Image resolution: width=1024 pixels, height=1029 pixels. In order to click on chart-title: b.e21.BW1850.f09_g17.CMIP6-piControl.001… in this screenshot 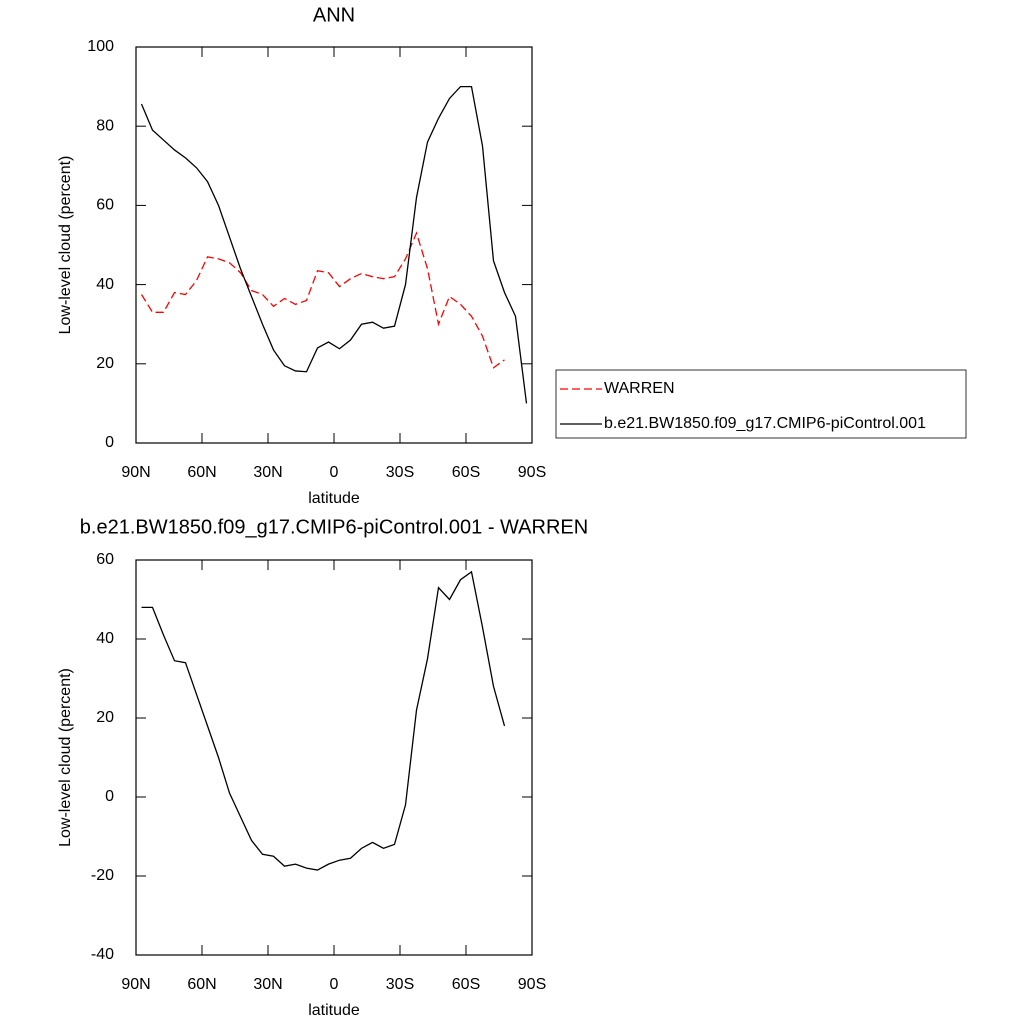, I will do `click(334, 527)`.